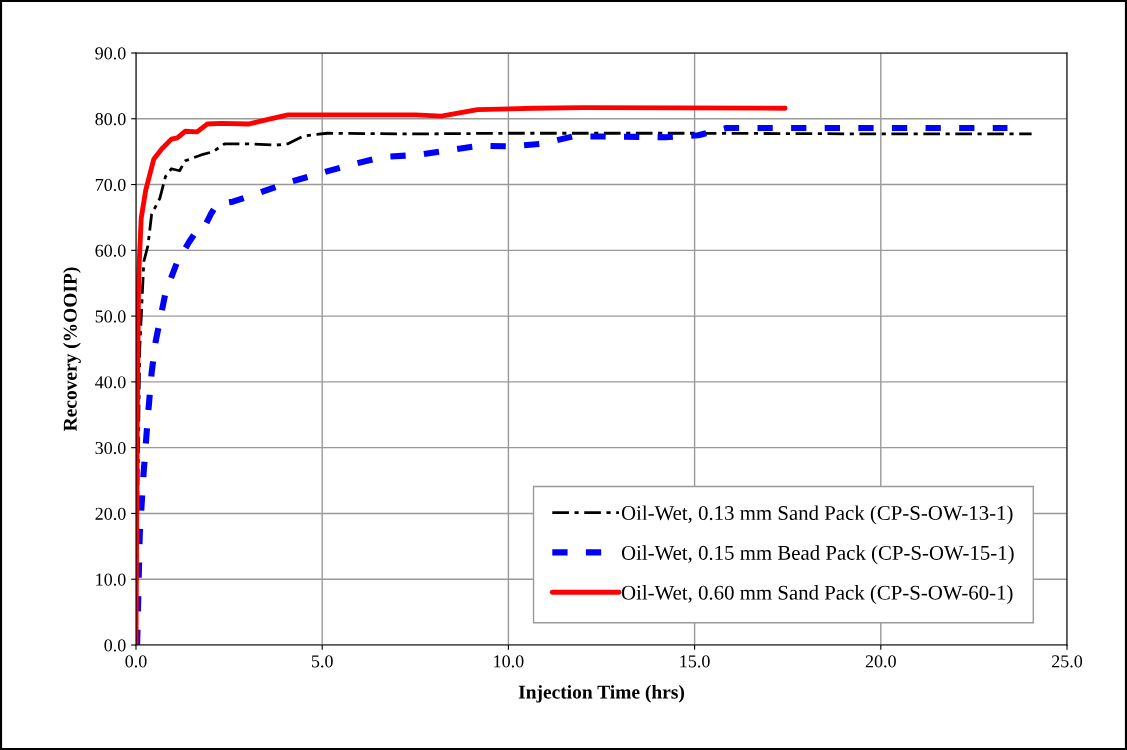  Describe the element at coordinates (880, 661) in the screenshot. I see `x-tick-label: 20.0` at that location.